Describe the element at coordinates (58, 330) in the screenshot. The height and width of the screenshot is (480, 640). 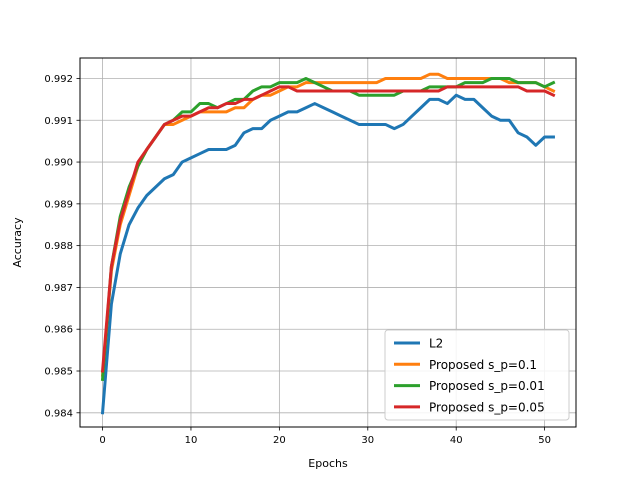
I see `y-tick-label: 0.986` at that location.